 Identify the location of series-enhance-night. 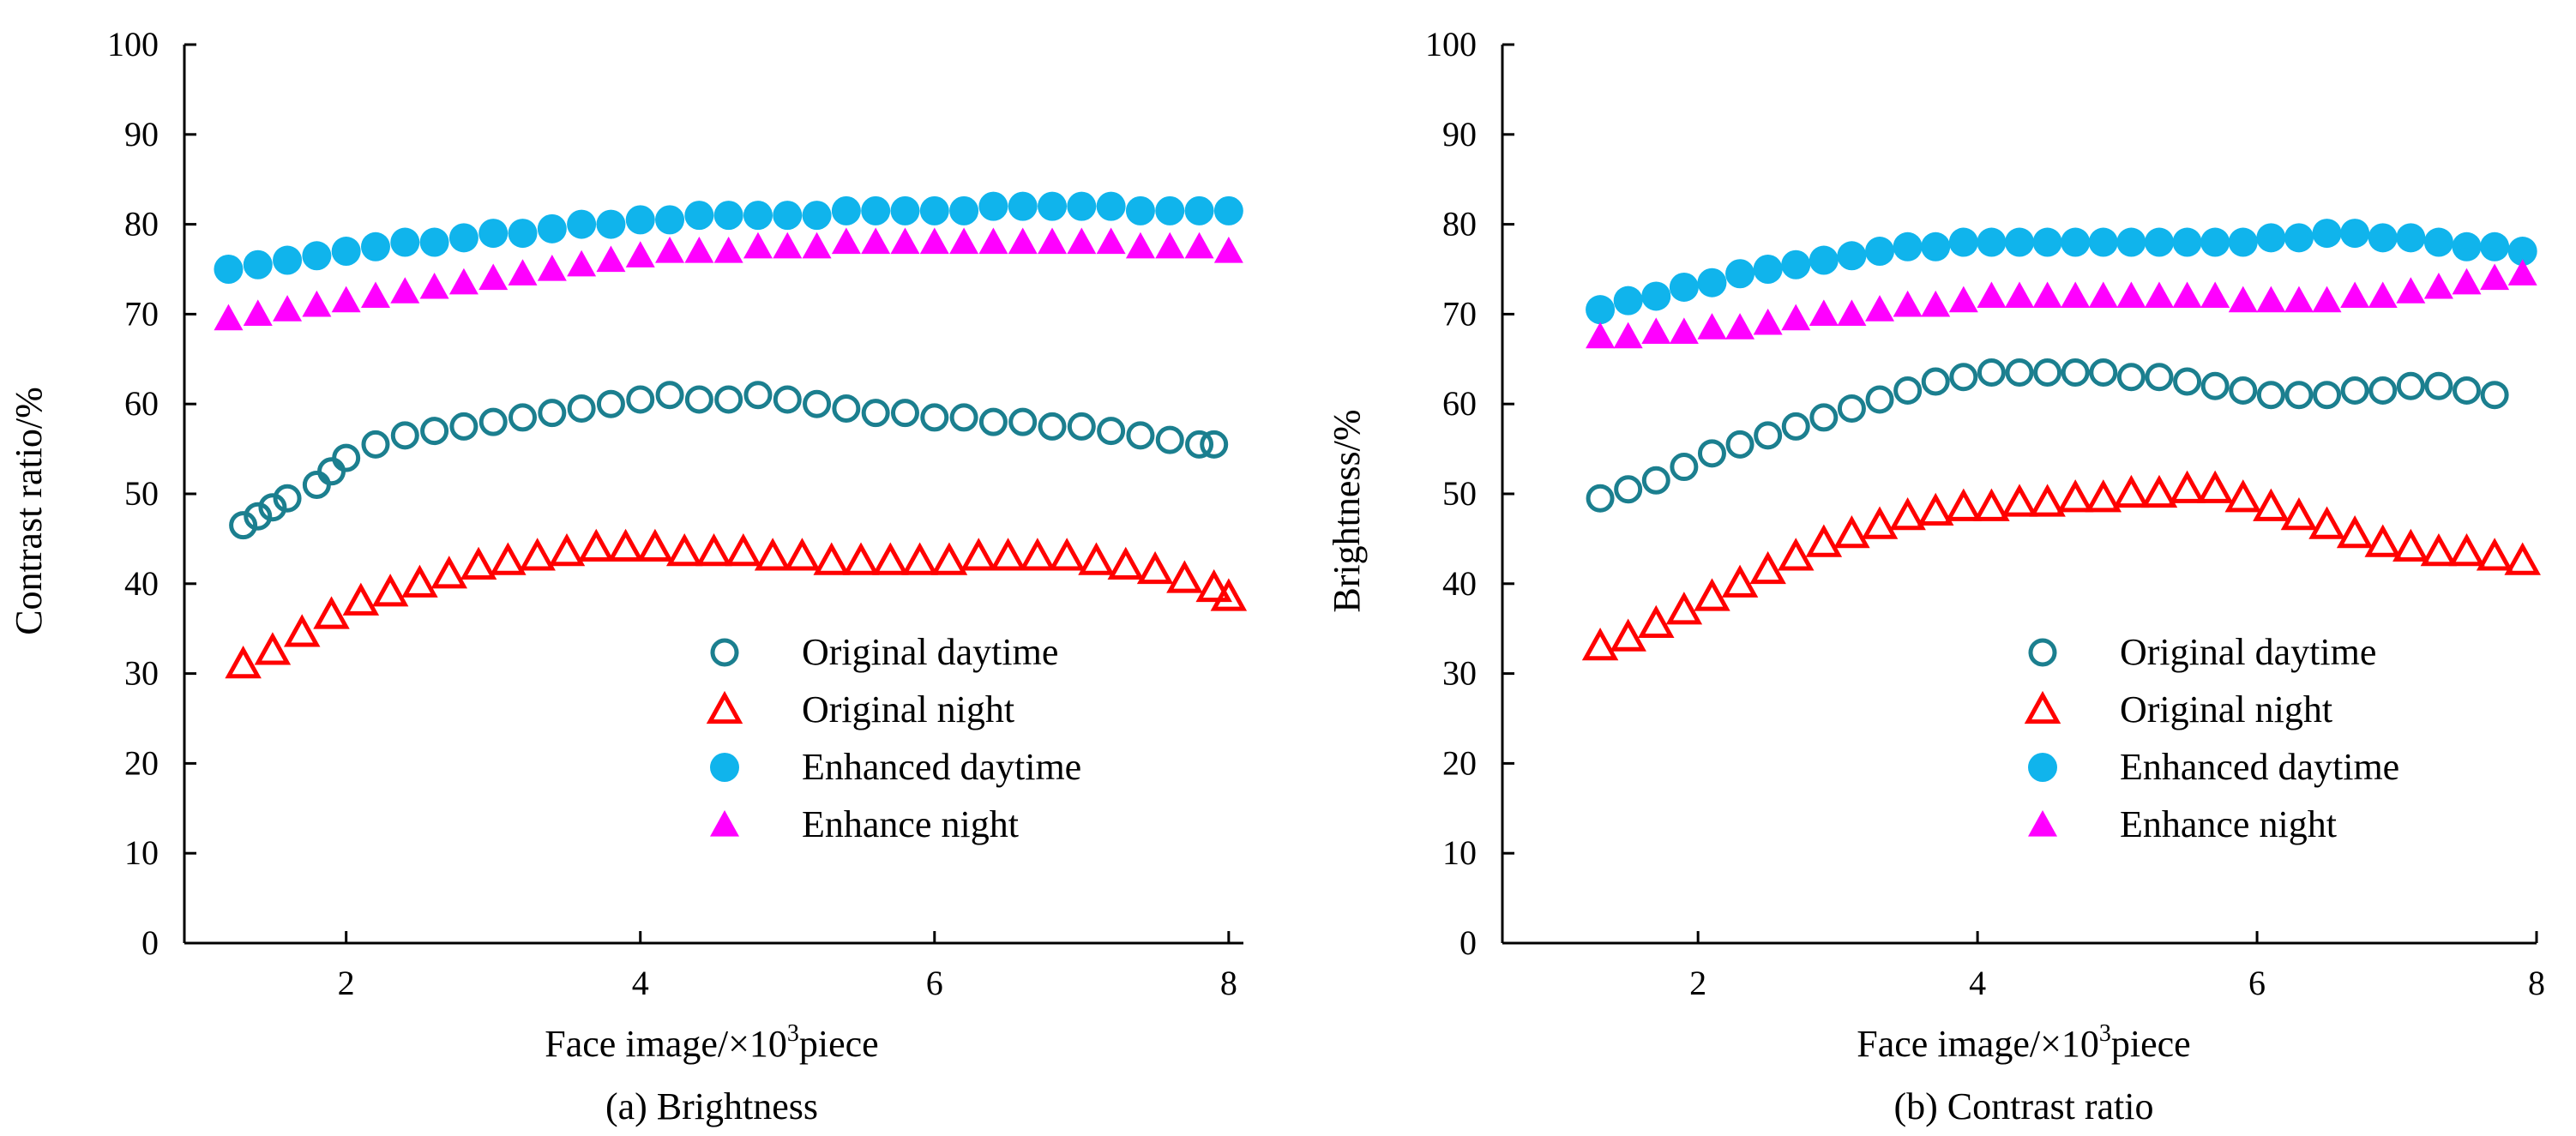
(728, 279).